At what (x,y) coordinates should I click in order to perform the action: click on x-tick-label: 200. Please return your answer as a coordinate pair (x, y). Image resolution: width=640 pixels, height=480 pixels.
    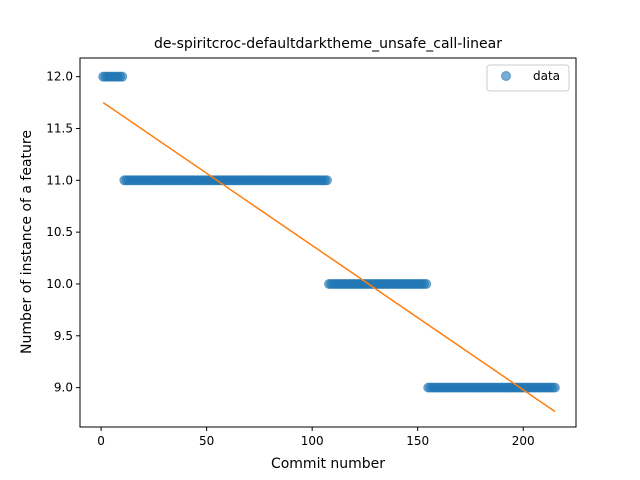
    Looking at the image, I should click on (523, 441).